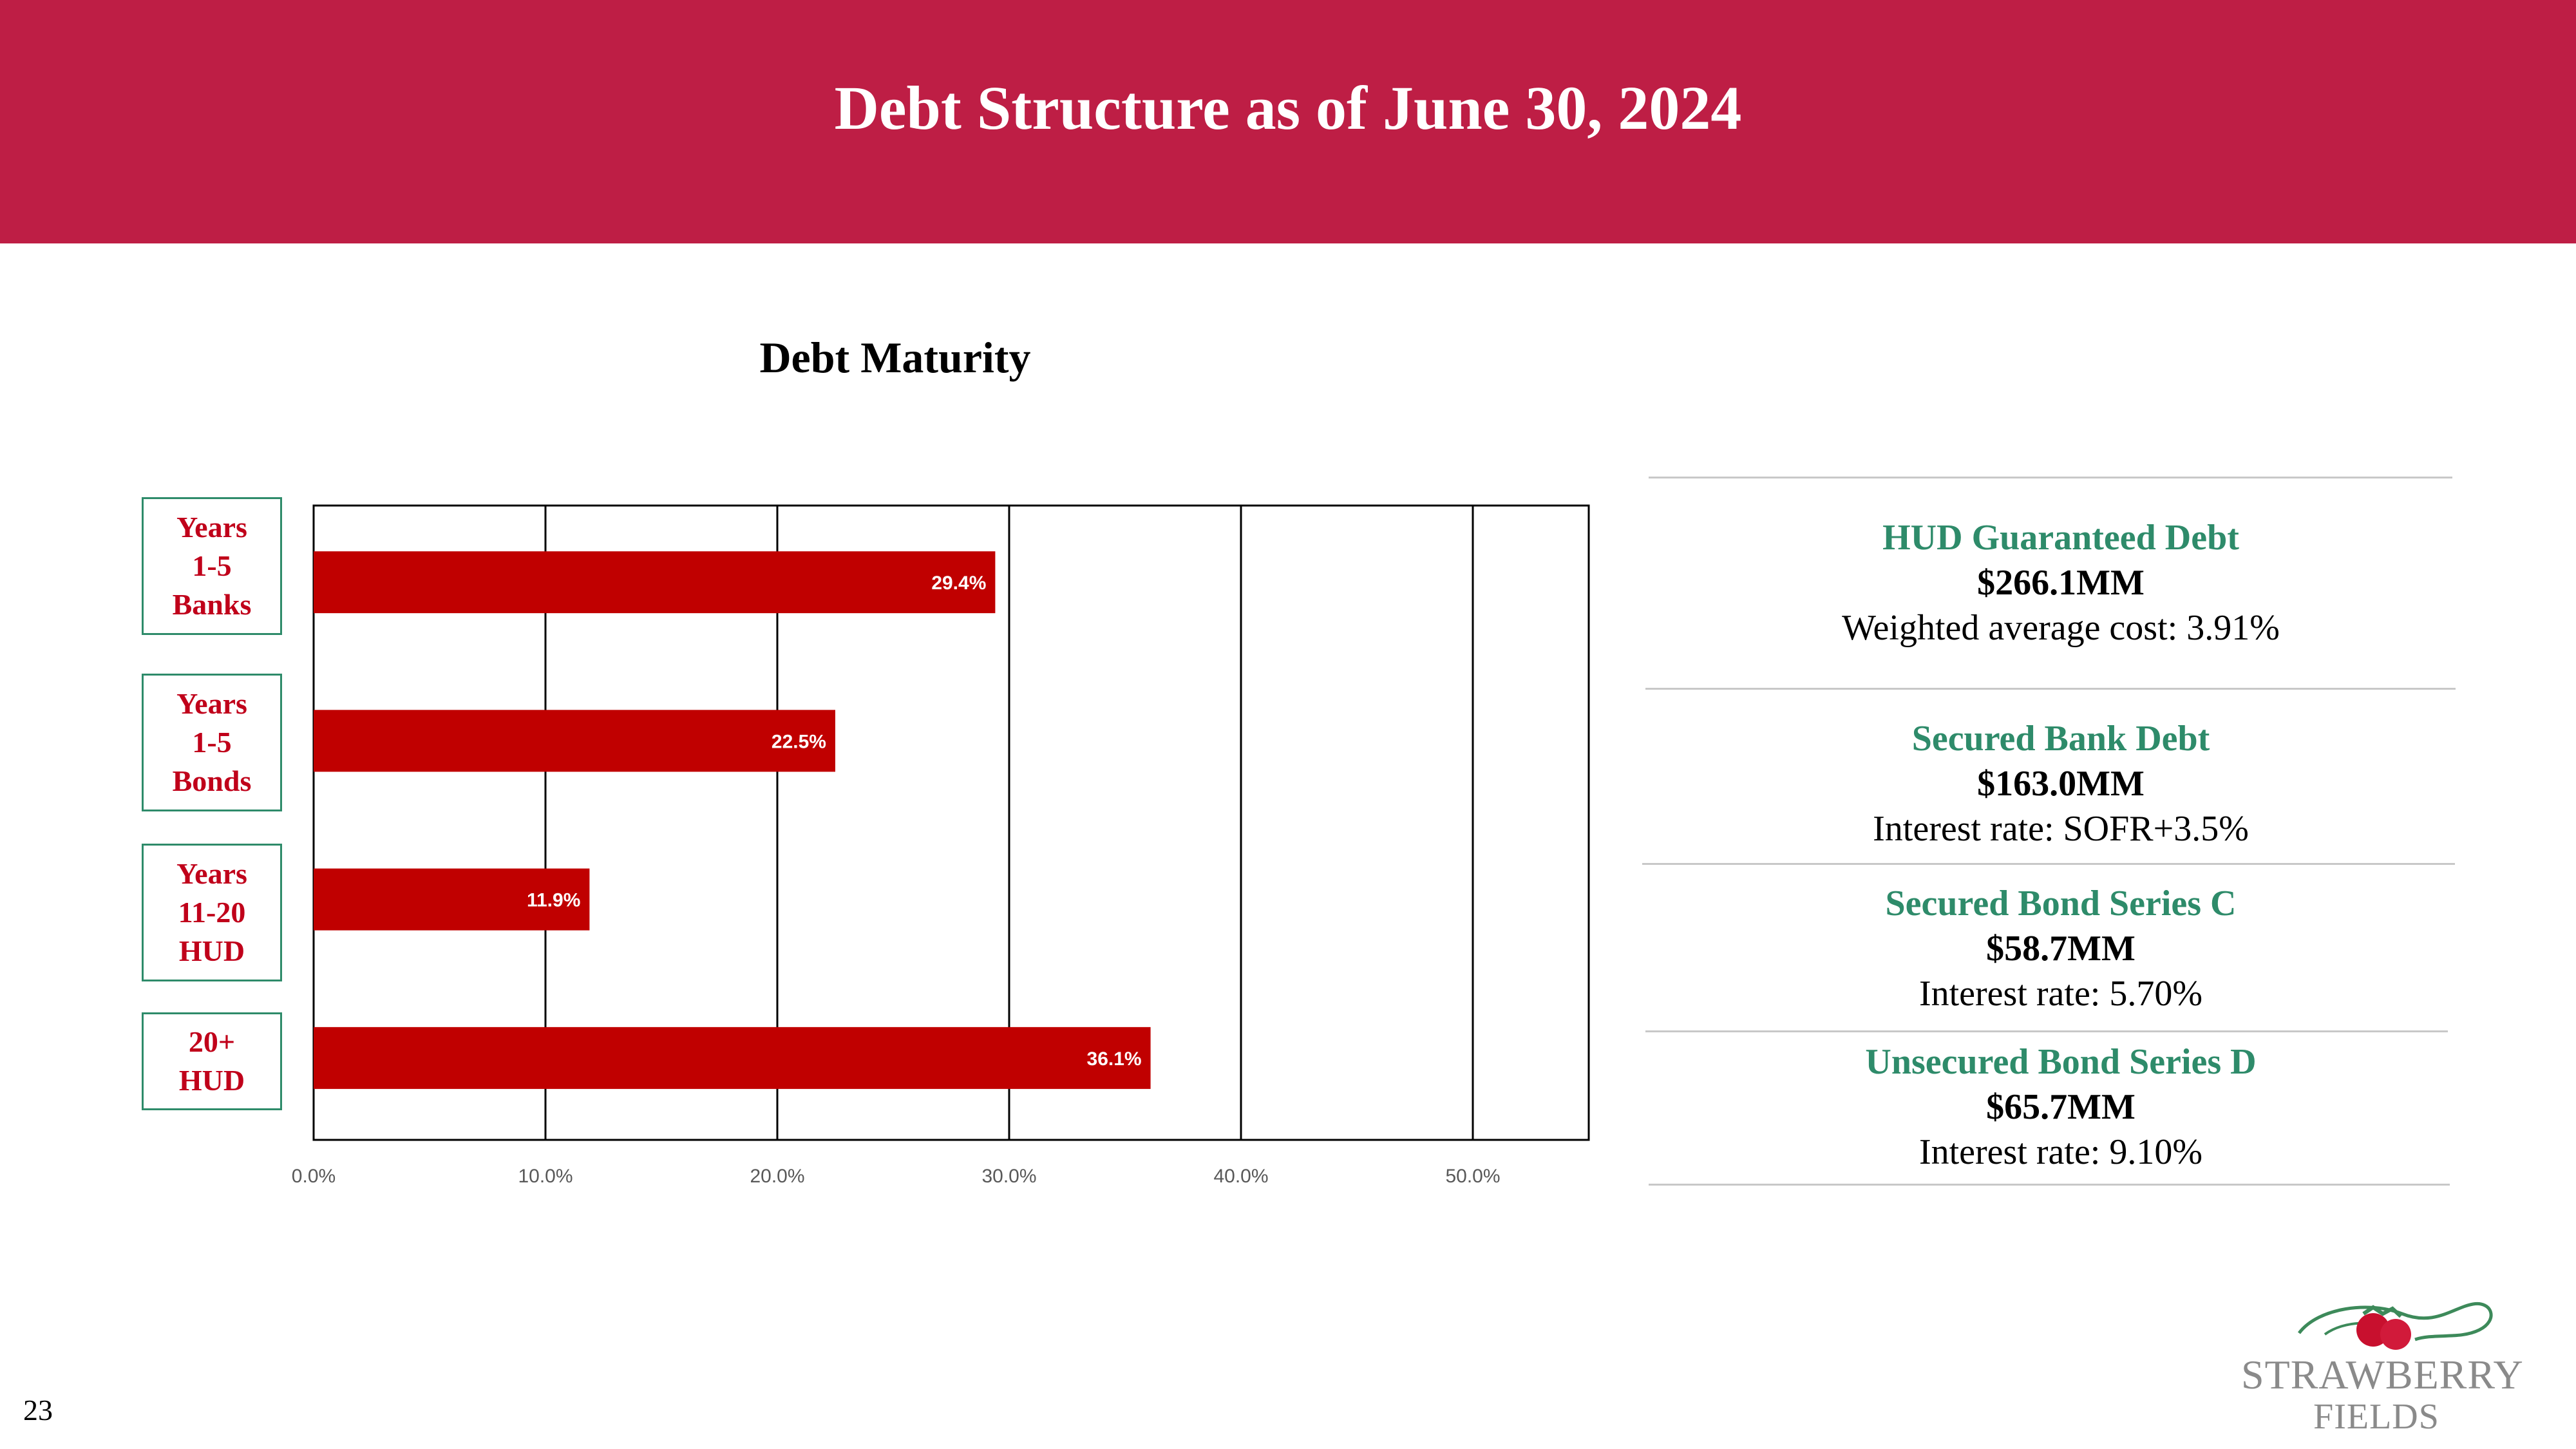 The width and height of the screenshot is (2576, 1449). I want to click on info-amount: $163.0MM, so click(2061, 784).